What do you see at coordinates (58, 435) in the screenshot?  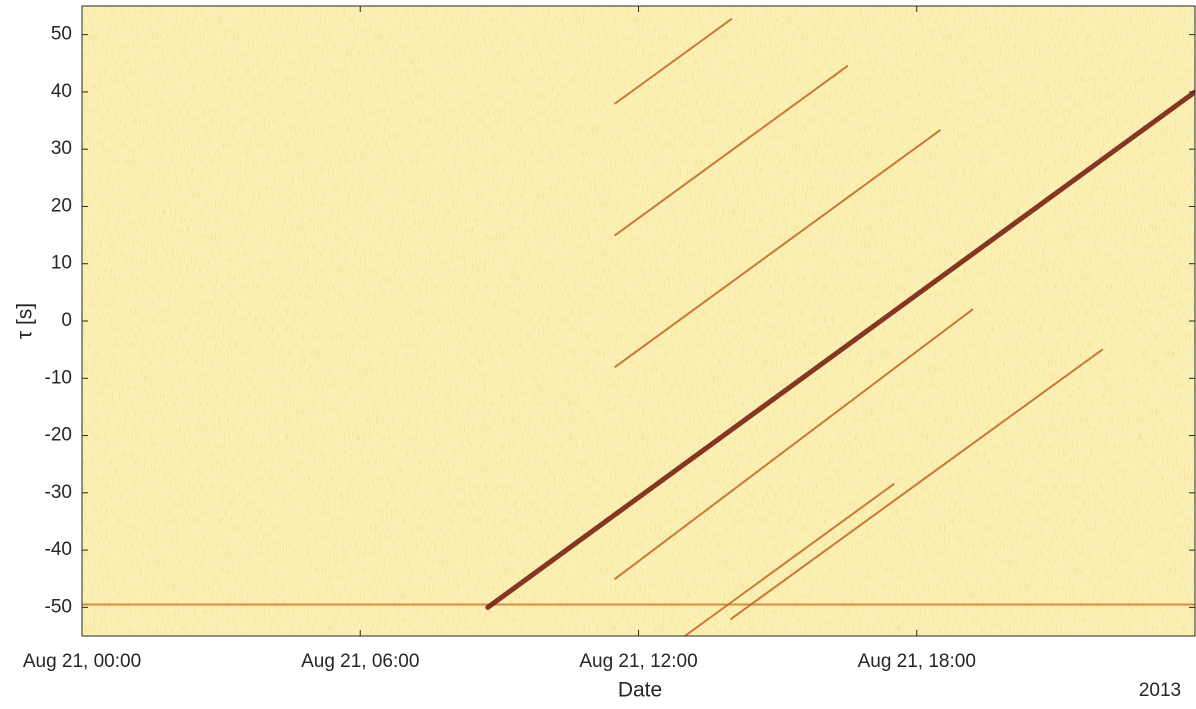 I see `y-tick-label: -20` at bounding box center [58, 435].